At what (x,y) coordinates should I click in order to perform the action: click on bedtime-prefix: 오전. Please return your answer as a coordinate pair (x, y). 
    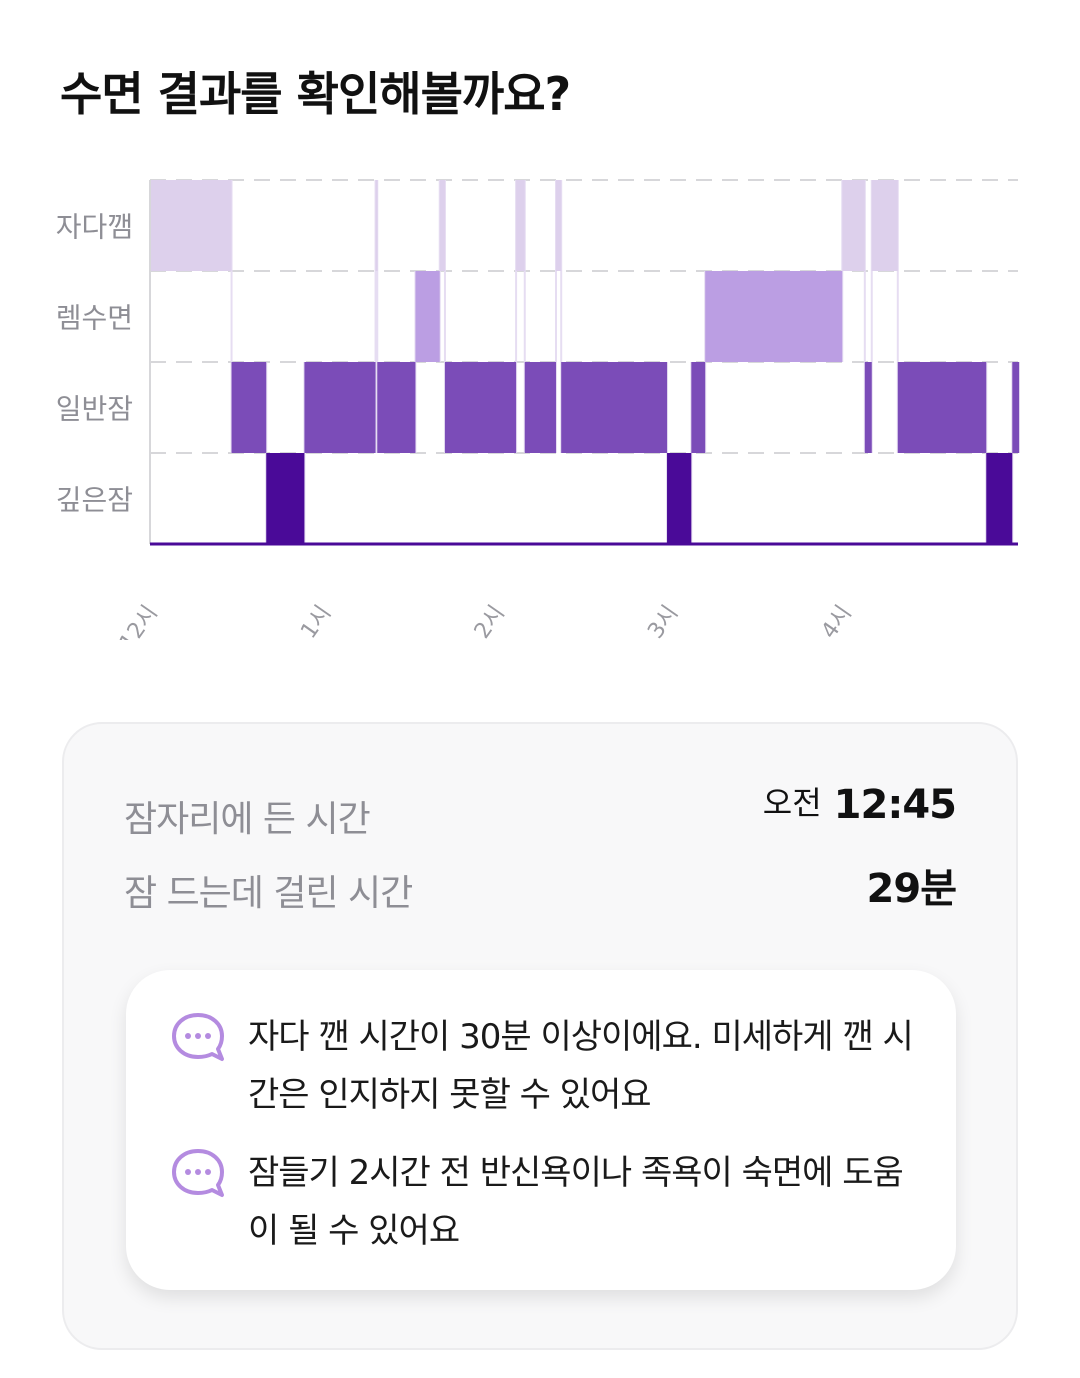
    Looking at the image, I should click on (792, 803).